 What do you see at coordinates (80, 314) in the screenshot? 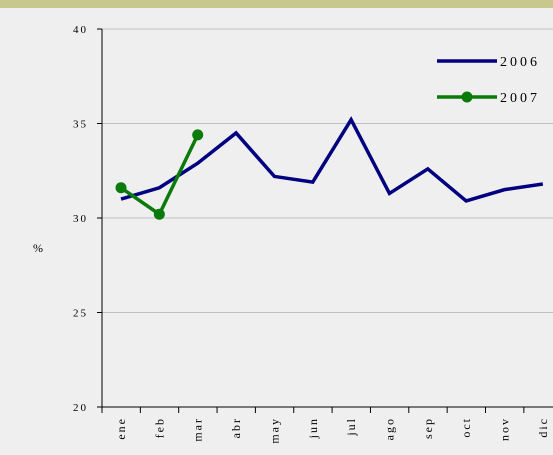
I see `y-tick-label: 25` at bounding box center [80, 314].